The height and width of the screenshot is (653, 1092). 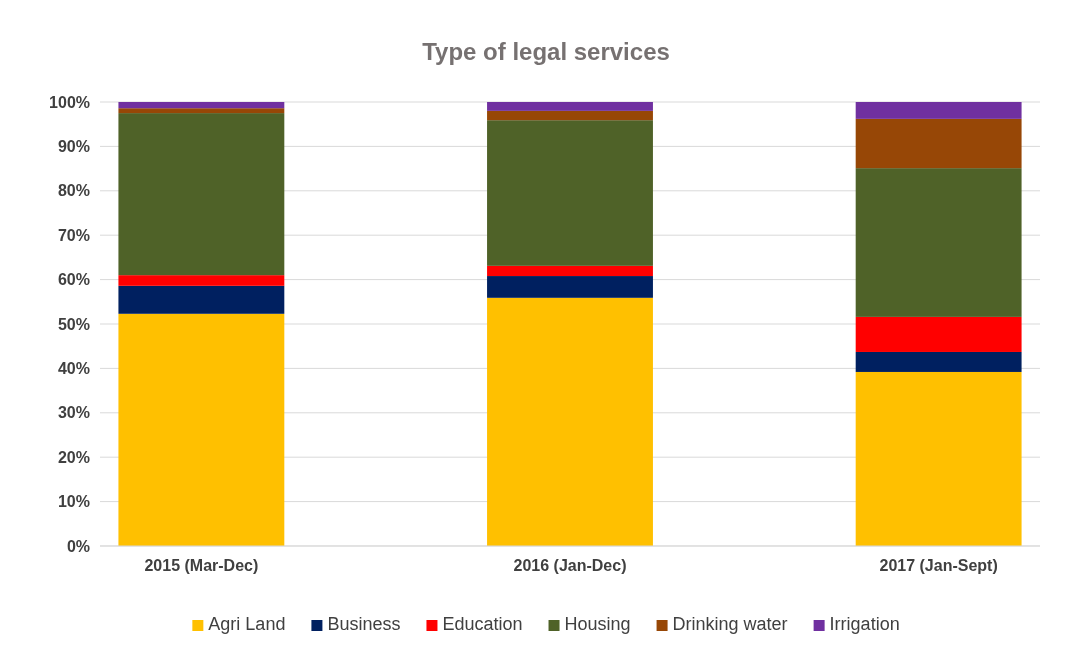 What do you see at coordinates (78, 546) in the screenshot?
I see `y-tick-label: 0%` at bounding box center [78, 546].